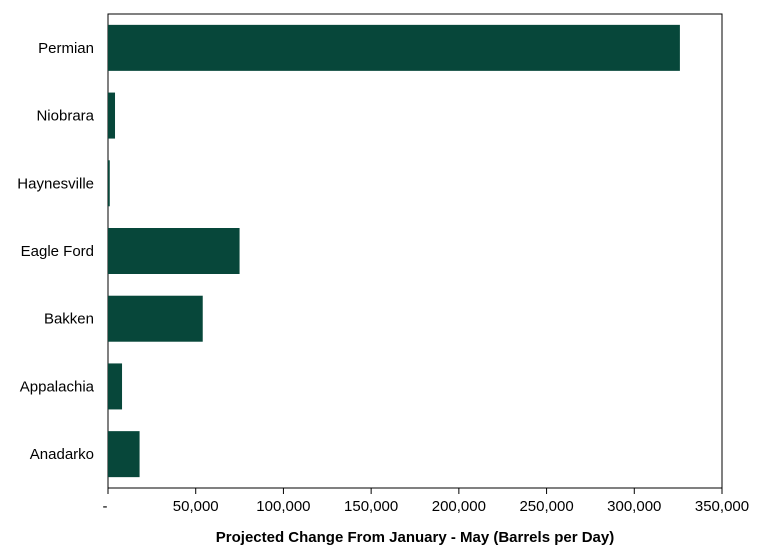  I want to click on category-label: Eagle Ford, so click(57, 251).